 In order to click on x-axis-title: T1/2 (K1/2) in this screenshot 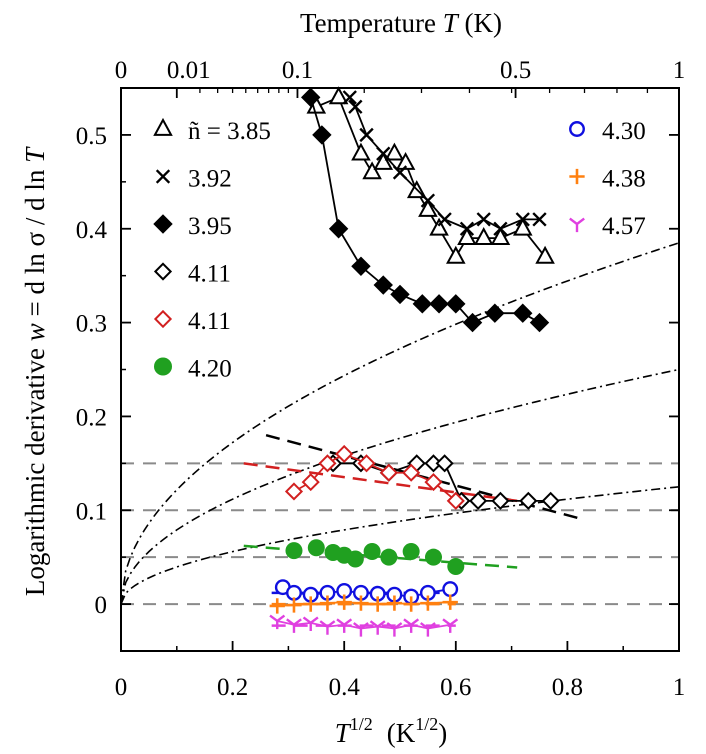, I will do `click(391, 731)`.